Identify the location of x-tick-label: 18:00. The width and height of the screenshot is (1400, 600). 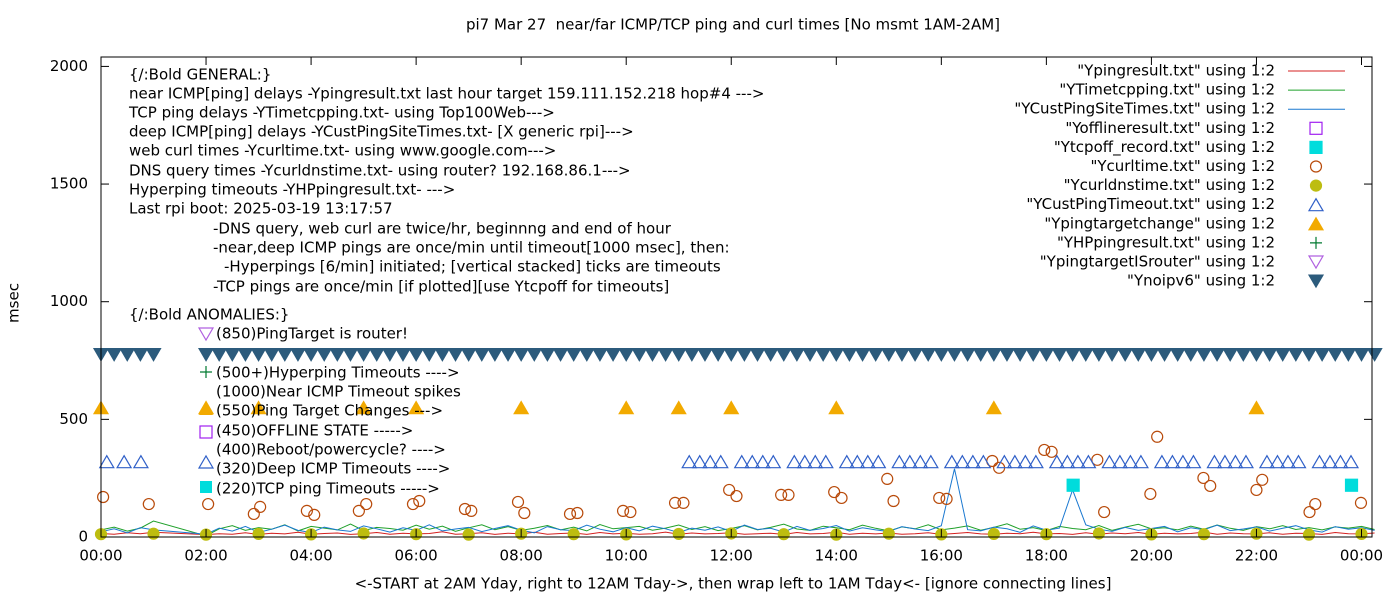
(1046, 556).